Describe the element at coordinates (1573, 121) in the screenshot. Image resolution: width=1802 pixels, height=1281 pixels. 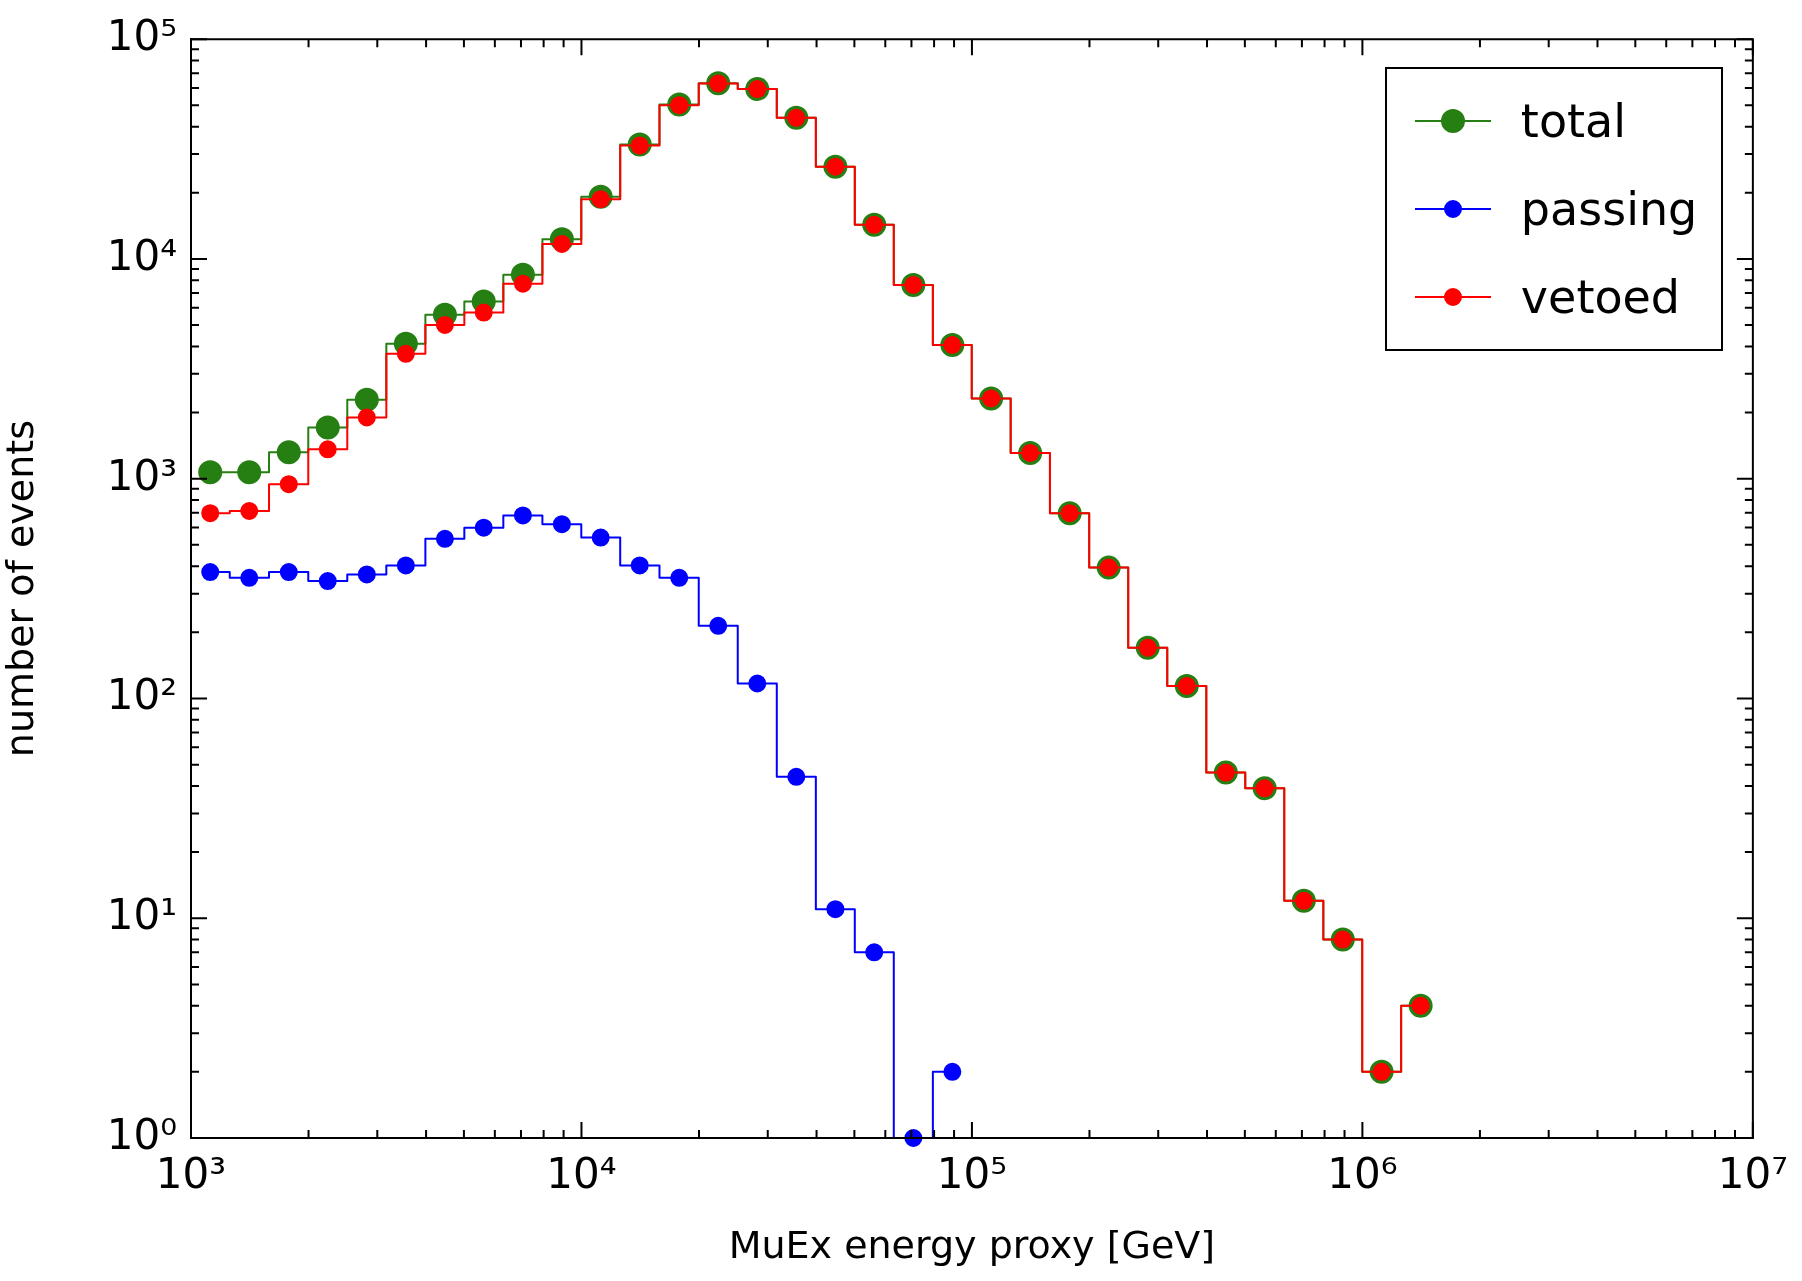
I see `legend-label: total` at that location.